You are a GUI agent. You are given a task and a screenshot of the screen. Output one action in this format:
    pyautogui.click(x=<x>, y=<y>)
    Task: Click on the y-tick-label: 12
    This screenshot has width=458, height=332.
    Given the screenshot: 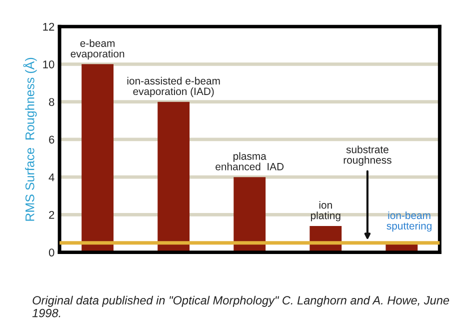 What is the action you would take?
    pyautogui.click(x=48, y=26)
    